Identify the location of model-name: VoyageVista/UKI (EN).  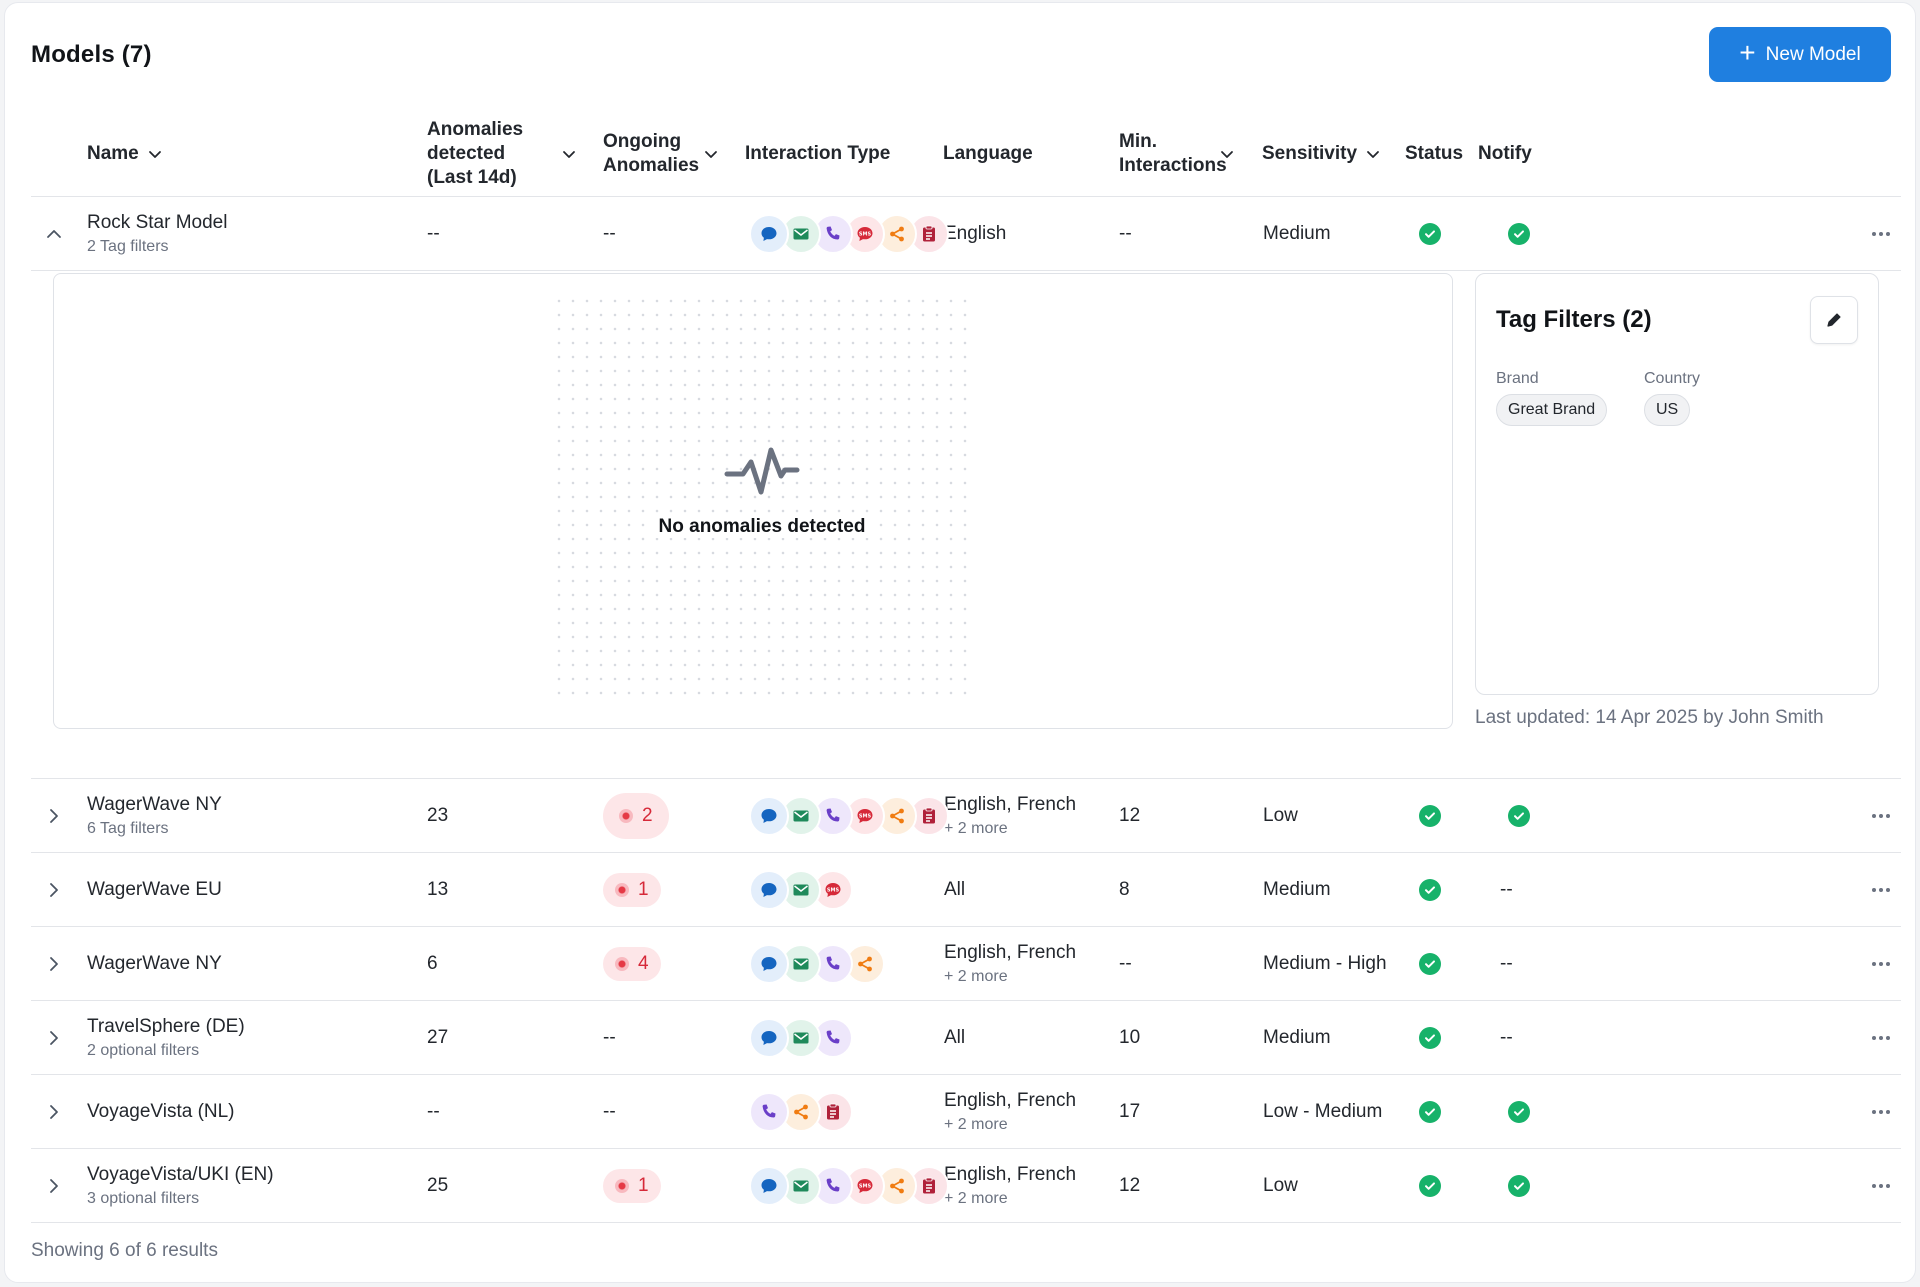
(180, 1174).